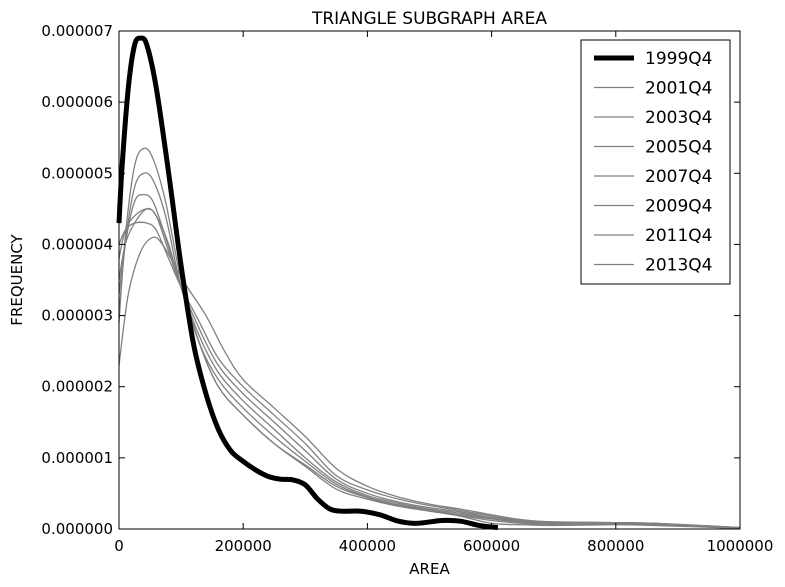 The width and height of the screenshot is (785, 587). What do you see at coordinates (77, 244) in the screenshot?
I see `y-tick-label: 0.000004` at bounding box center [77, 244].